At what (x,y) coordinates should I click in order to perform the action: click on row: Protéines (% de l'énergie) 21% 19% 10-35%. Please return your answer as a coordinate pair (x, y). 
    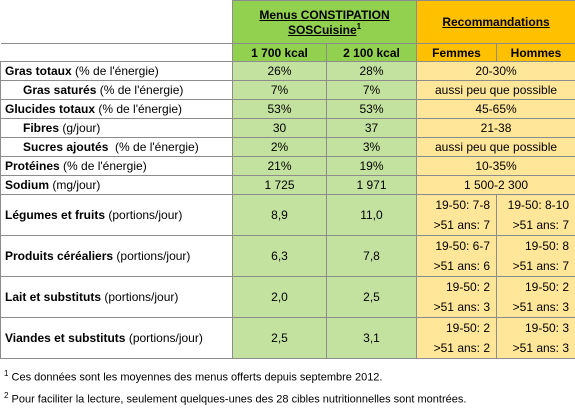
    Looking at the image, I should click on (287, 166).